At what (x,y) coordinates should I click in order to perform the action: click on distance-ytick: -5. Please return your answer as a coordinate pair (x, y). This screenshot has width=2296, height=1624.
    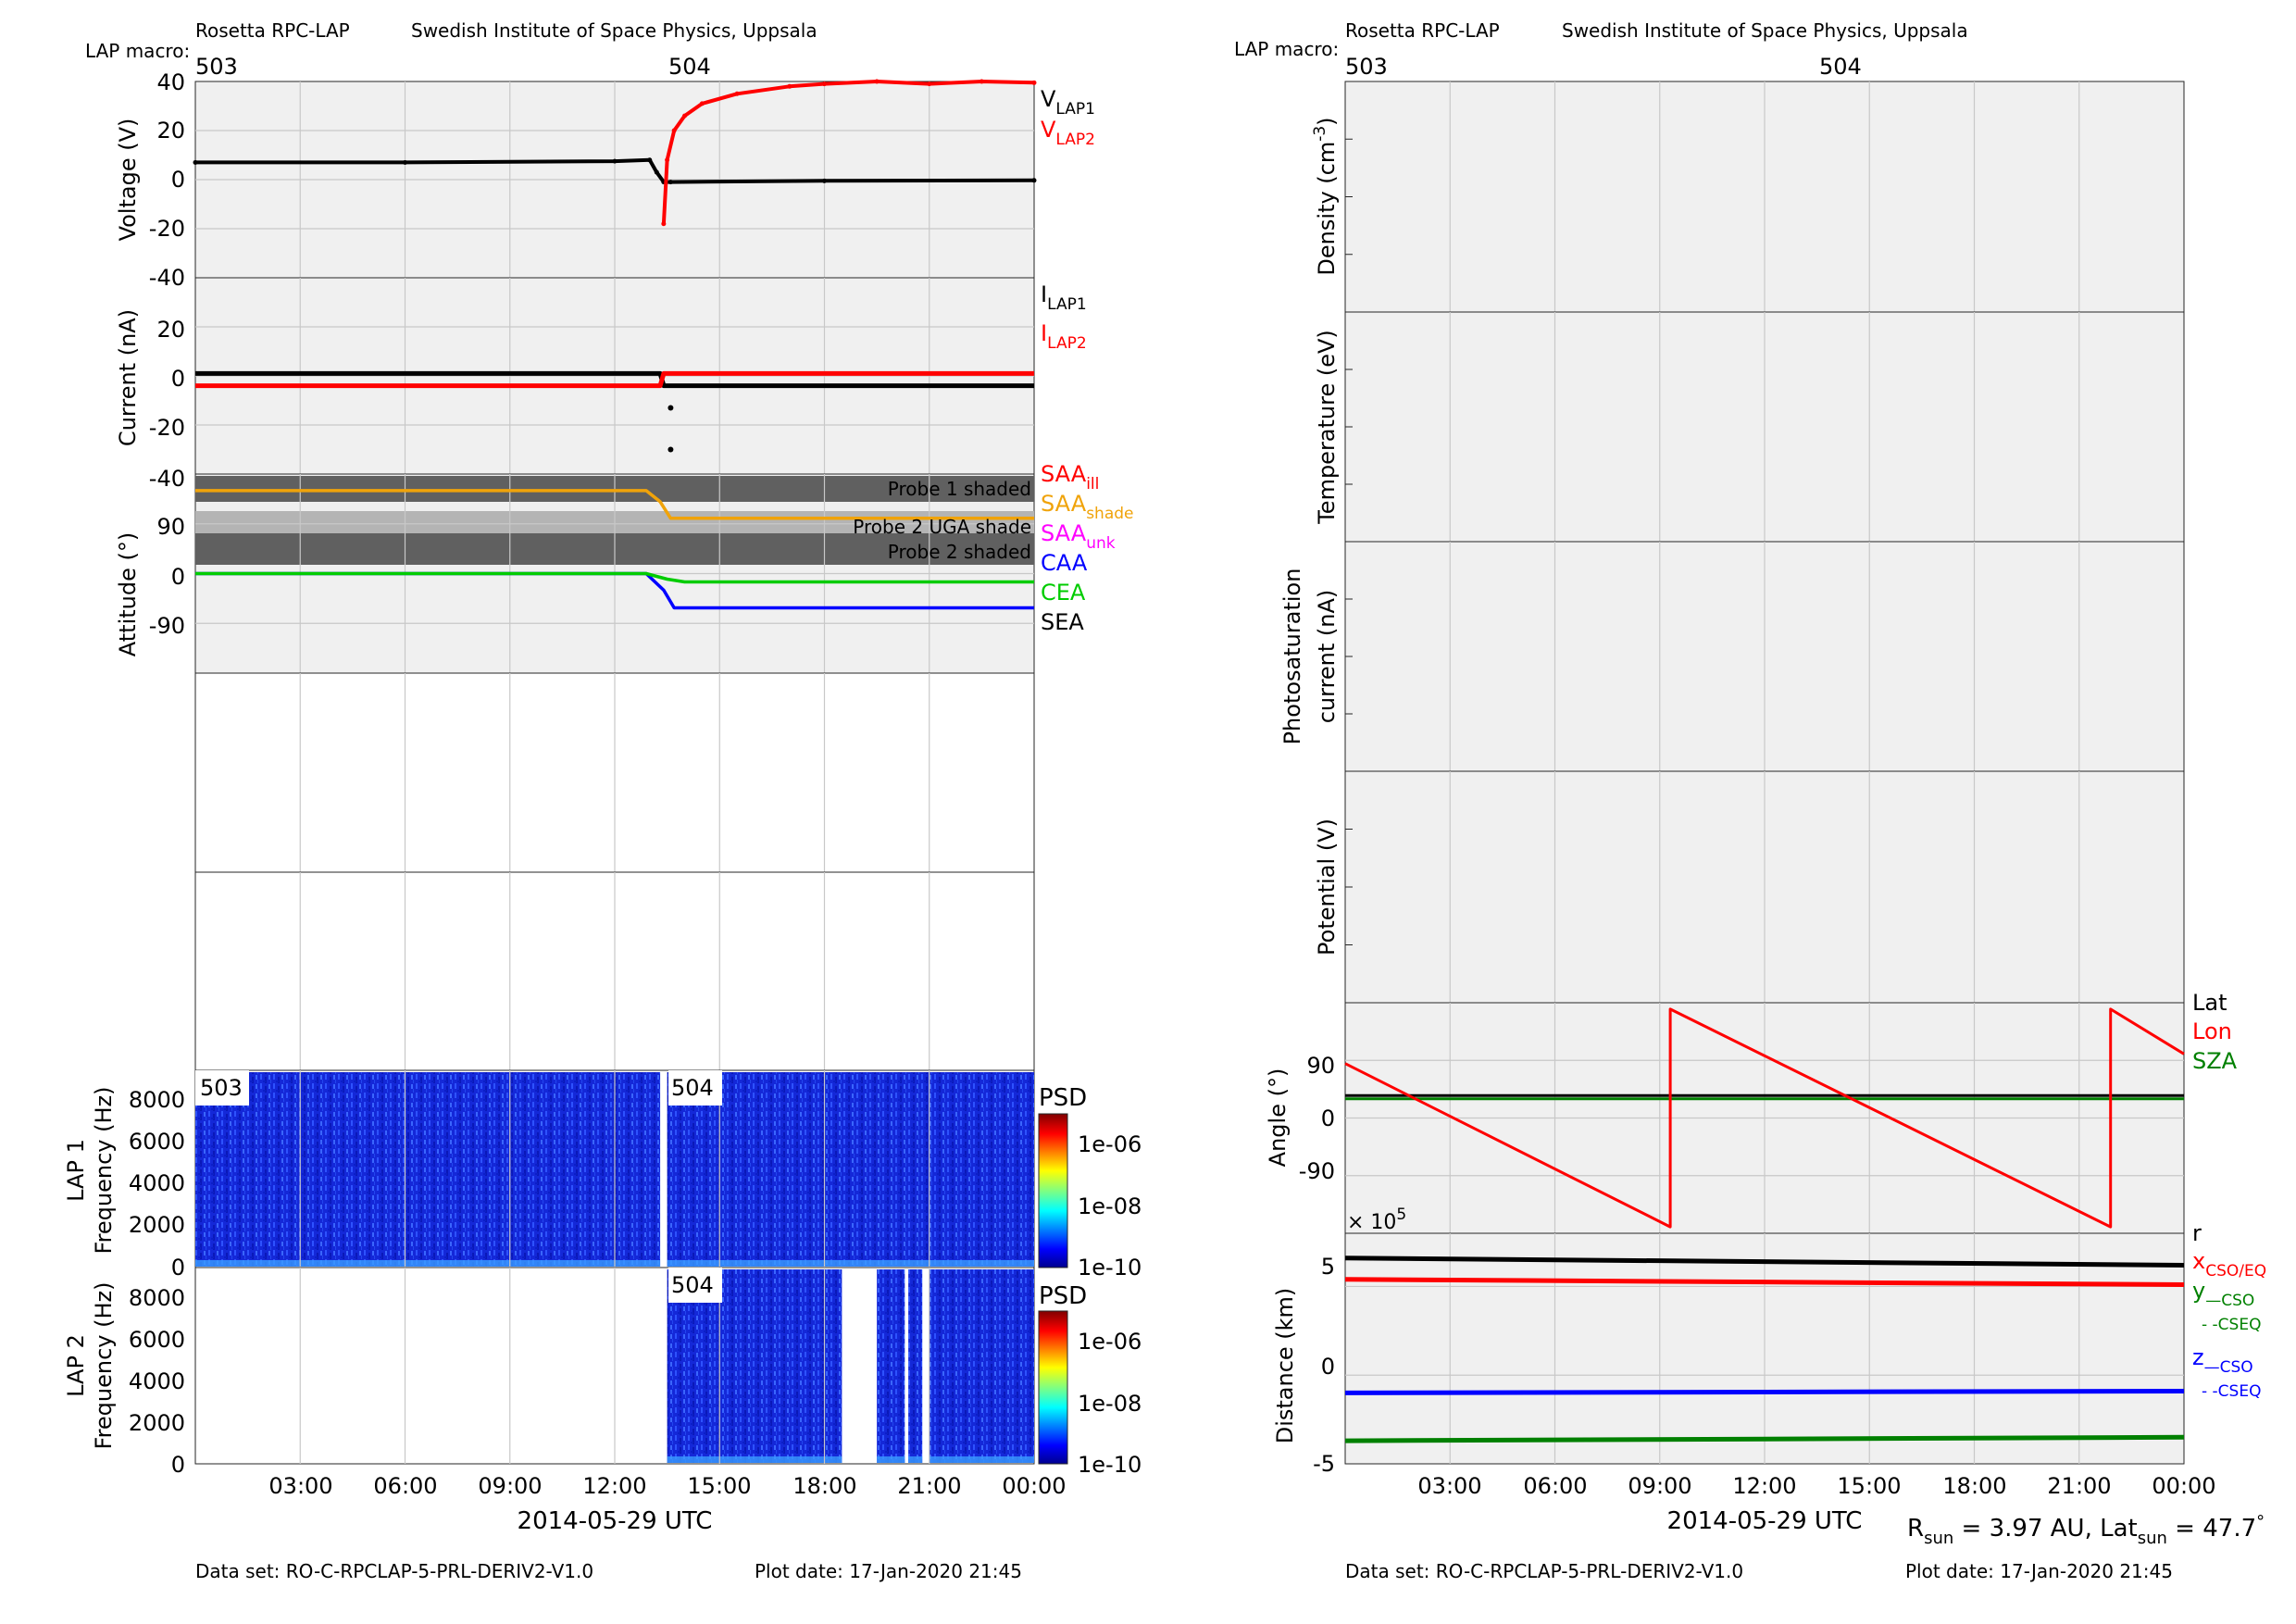
    Looking at the image, I should click on (1324, 1464).